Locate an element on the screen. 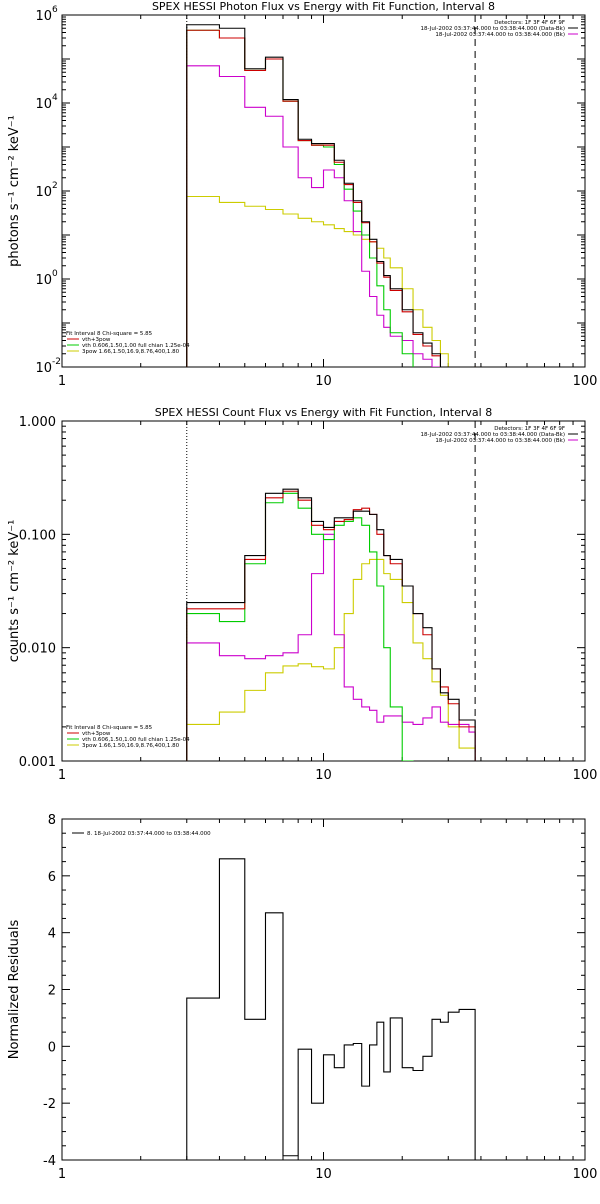 Image resolution: width=600 pixels, height=1204 pixels. y-tick-exponent: -2 is located at coordinates (56, 362).